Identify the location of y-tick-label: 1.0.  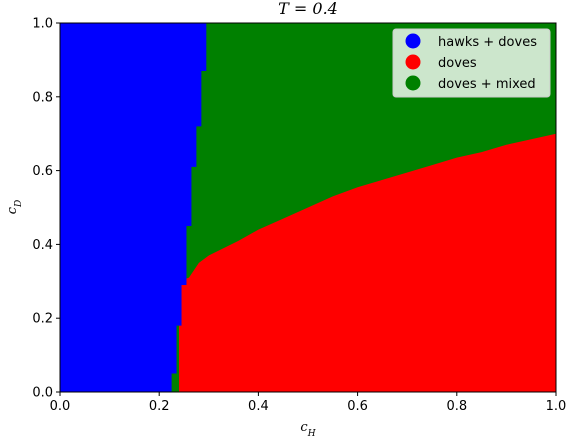
(42, 24).